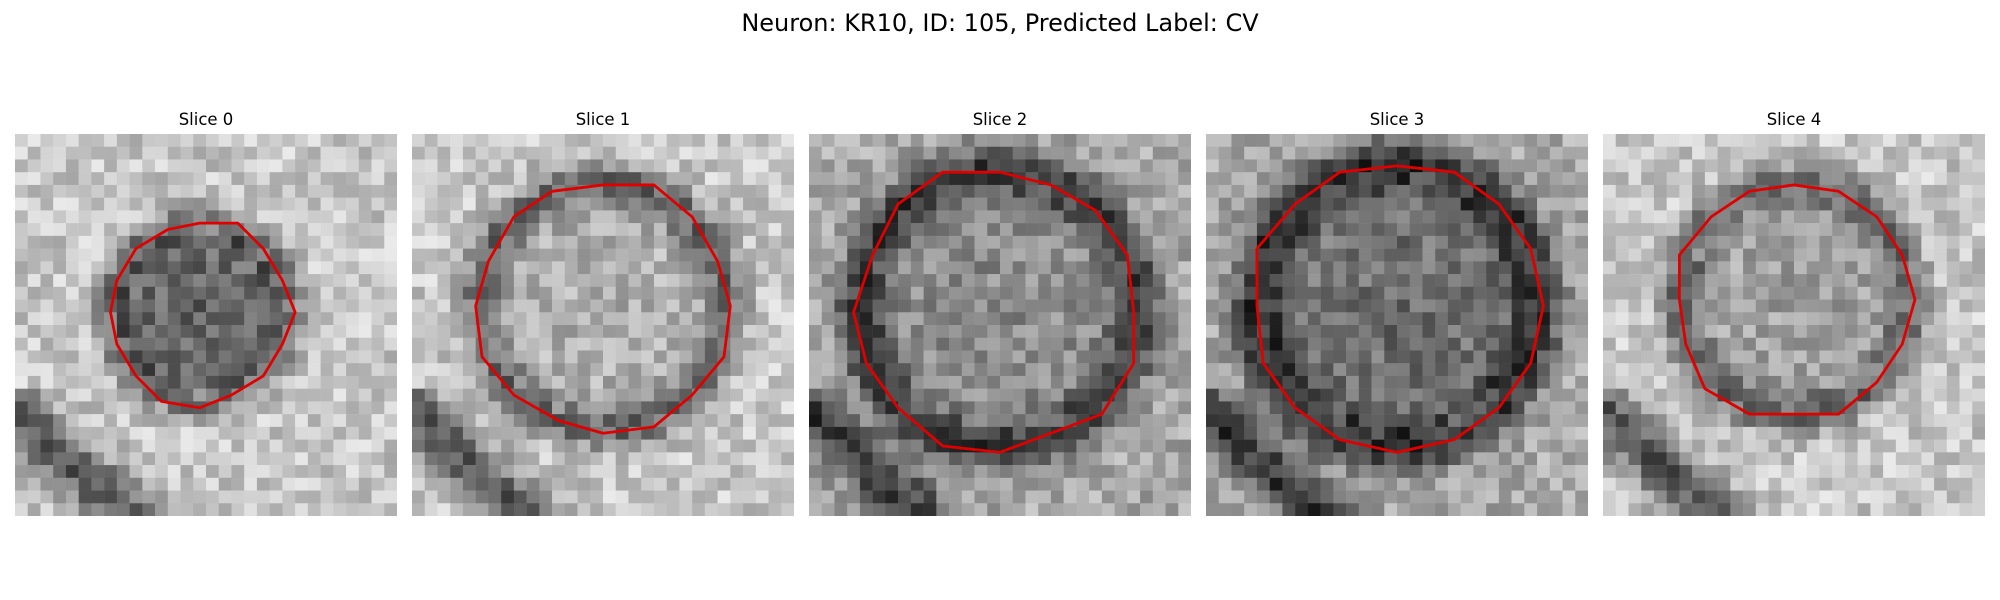 This screenshot has width=2000, height=600. Describe the element at coordinates (1397, 119) in the screenshot. I see `slice-title: Slice 3` at that location.